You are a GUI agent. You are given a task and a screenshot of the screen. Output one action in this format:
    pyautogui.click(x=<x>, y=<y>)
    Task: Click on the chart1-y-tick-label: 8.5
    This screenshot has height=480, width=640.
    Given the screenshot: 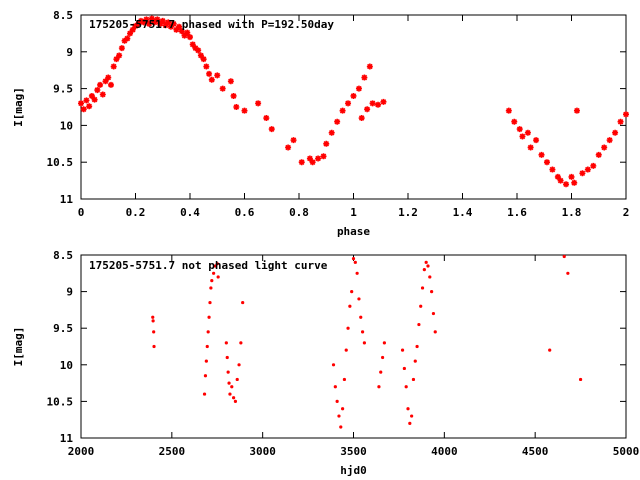 What is the action you would take?
    pyautogui.click(x=63, y=15)
    